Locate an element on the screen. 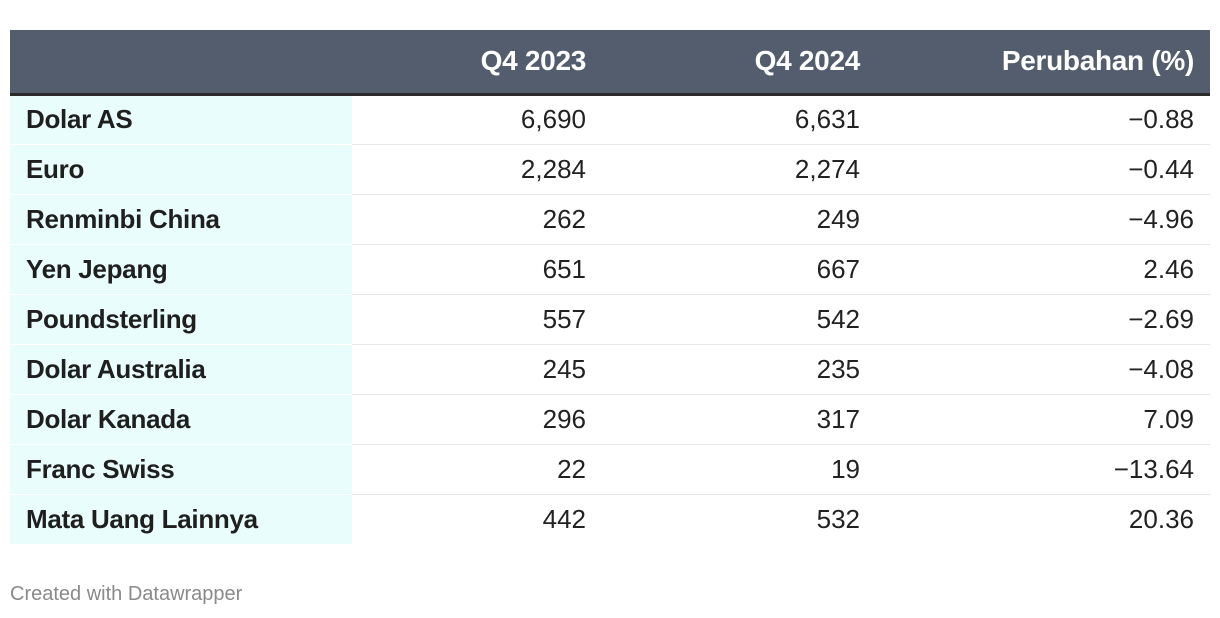 This screenshot has width=1220, height=618. table-row: Dolar AS 6,690 6,631 −0.88 is located at coordinates (610, 119).